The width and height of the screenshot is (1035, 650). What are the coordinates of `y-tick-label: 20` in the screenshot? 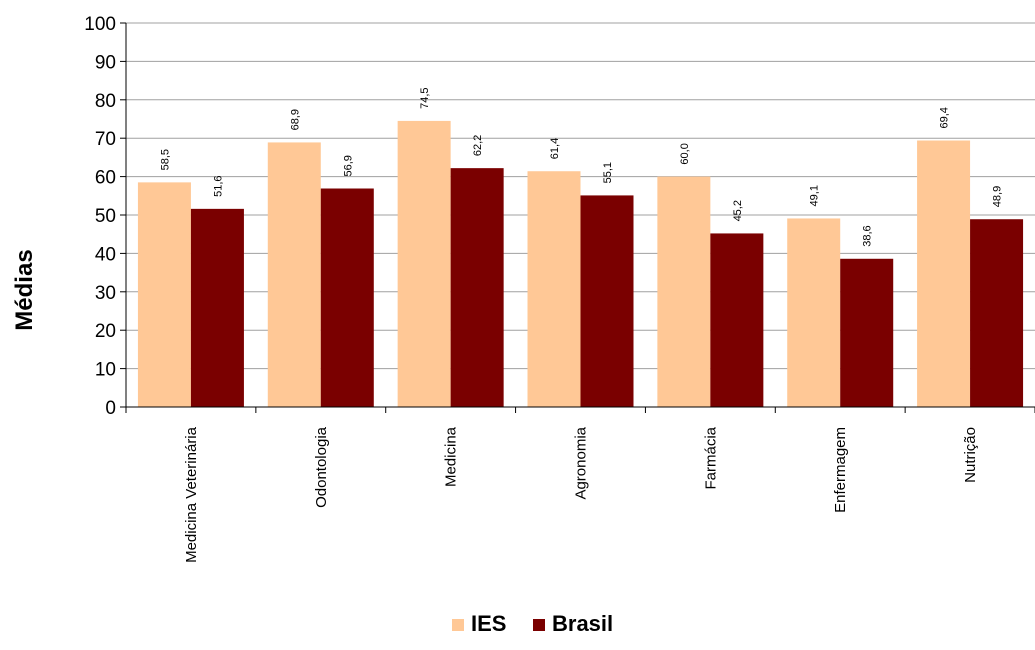 It's located at (105, 331).